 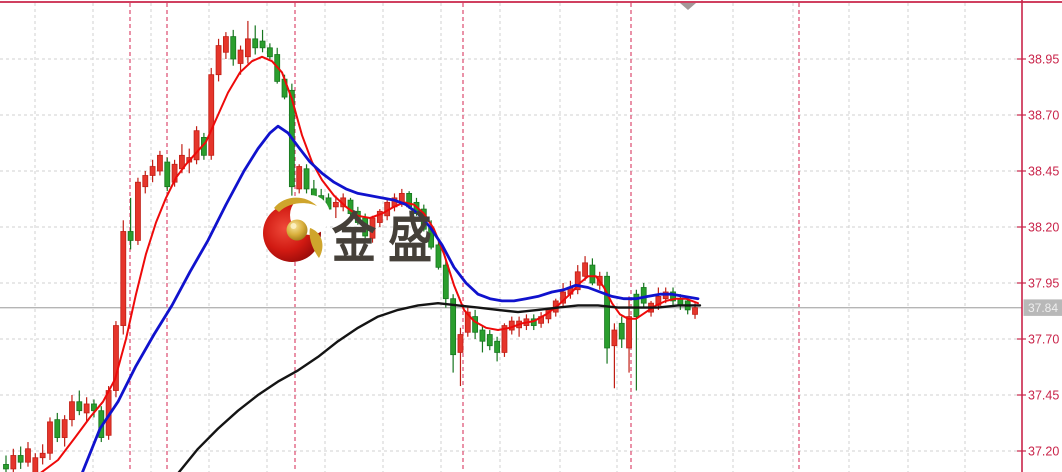 What do you see at coordinates (316, 243) in the screenshot?
I see `logo-gold-leaf-right` at bounding box center [316, 243].